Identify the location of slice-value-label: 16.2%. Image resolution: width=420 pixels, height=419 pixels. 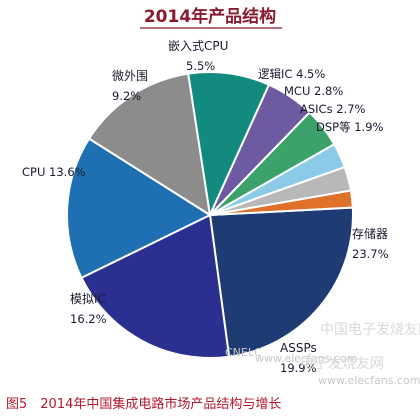
(88, 319).